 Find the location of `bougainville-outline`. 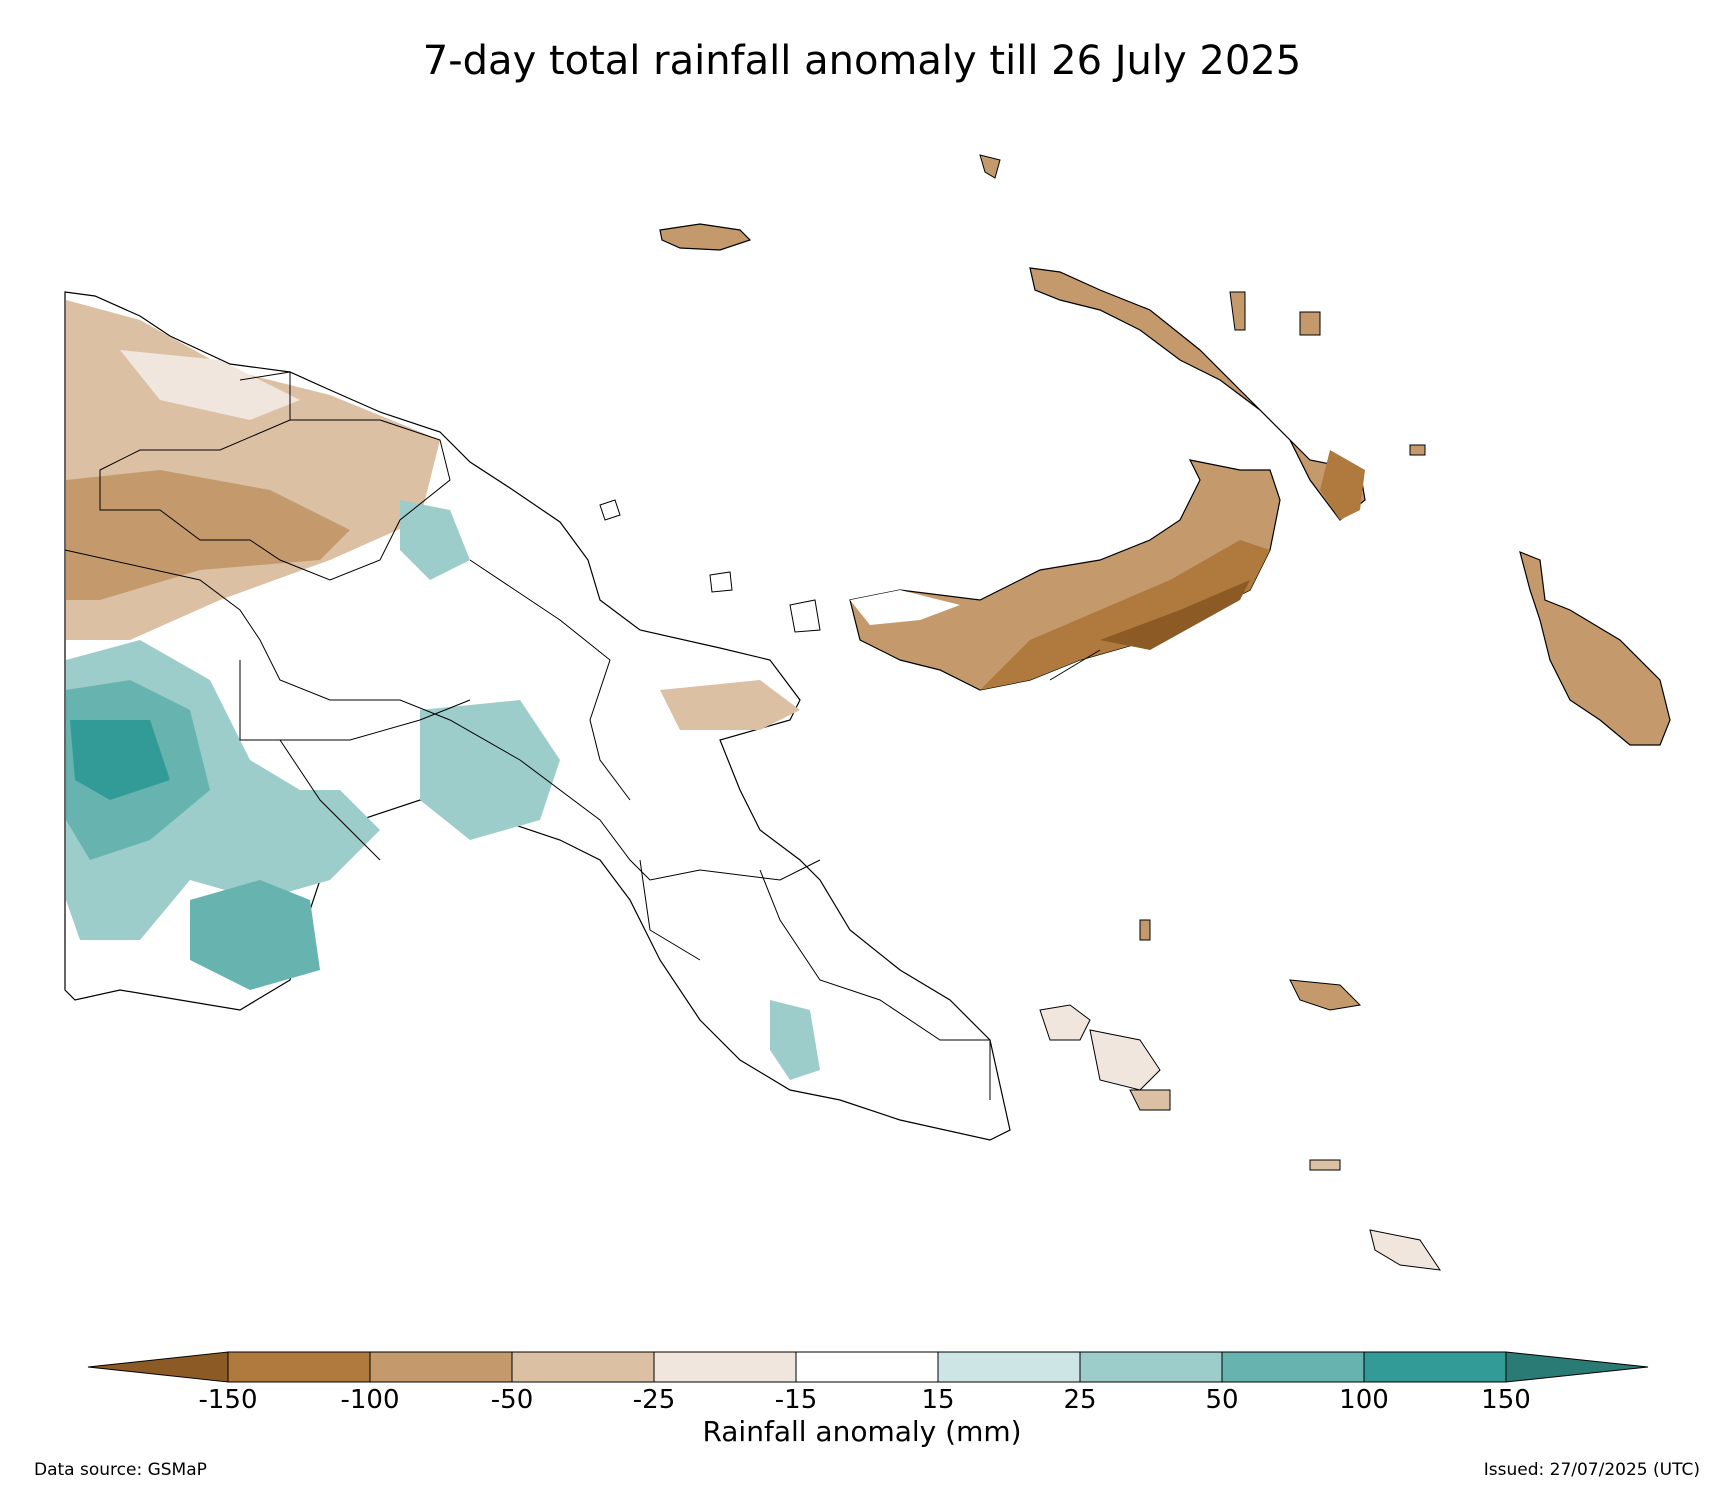

bougainville-outline is located at coordinates (1595, 648).